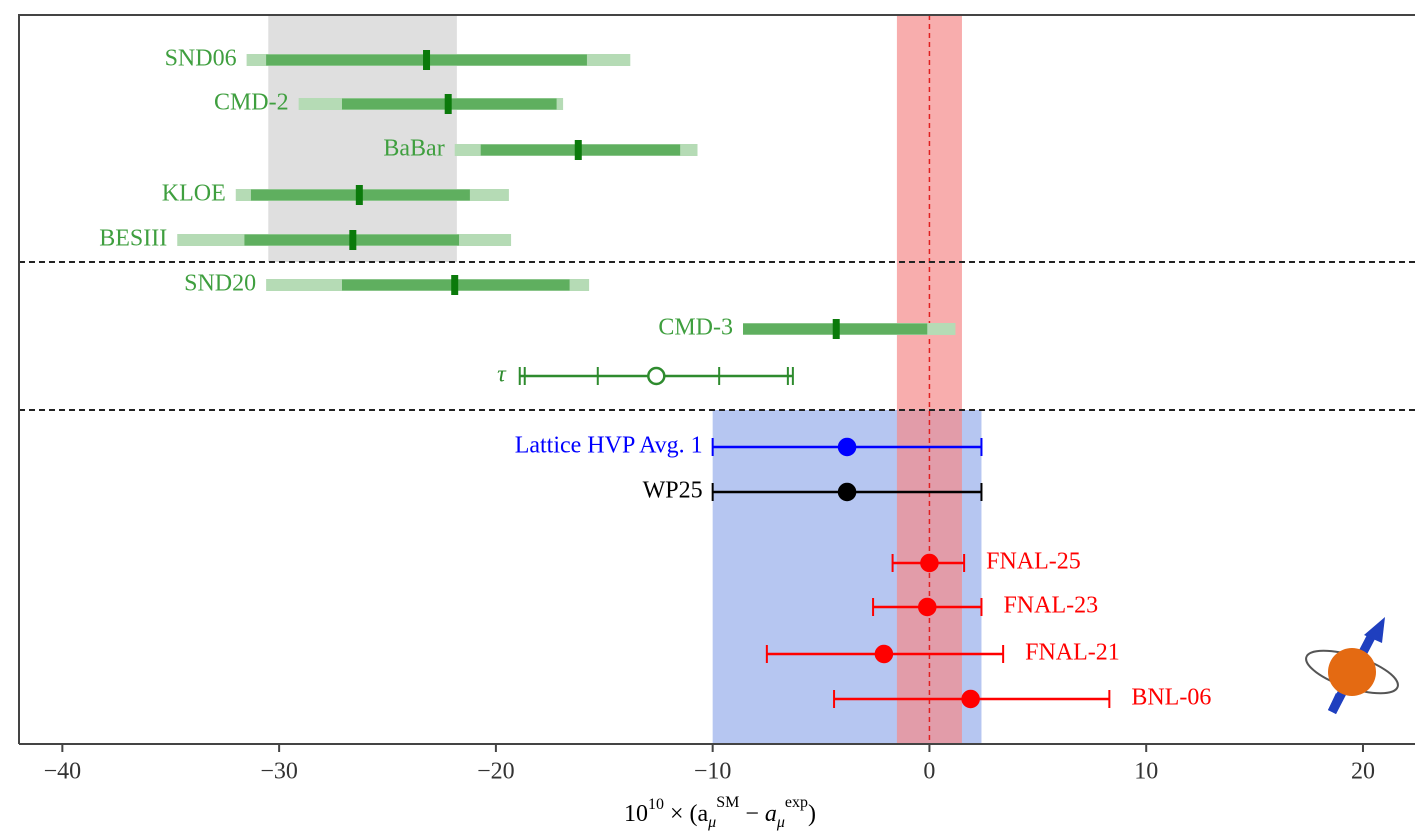 Image resolution: width=1415 pixels, height=836 pixels. What do you see at coordinates (502, 375) in the screenshot?
I see `row-label: τ` at bounding box center [502, 375].